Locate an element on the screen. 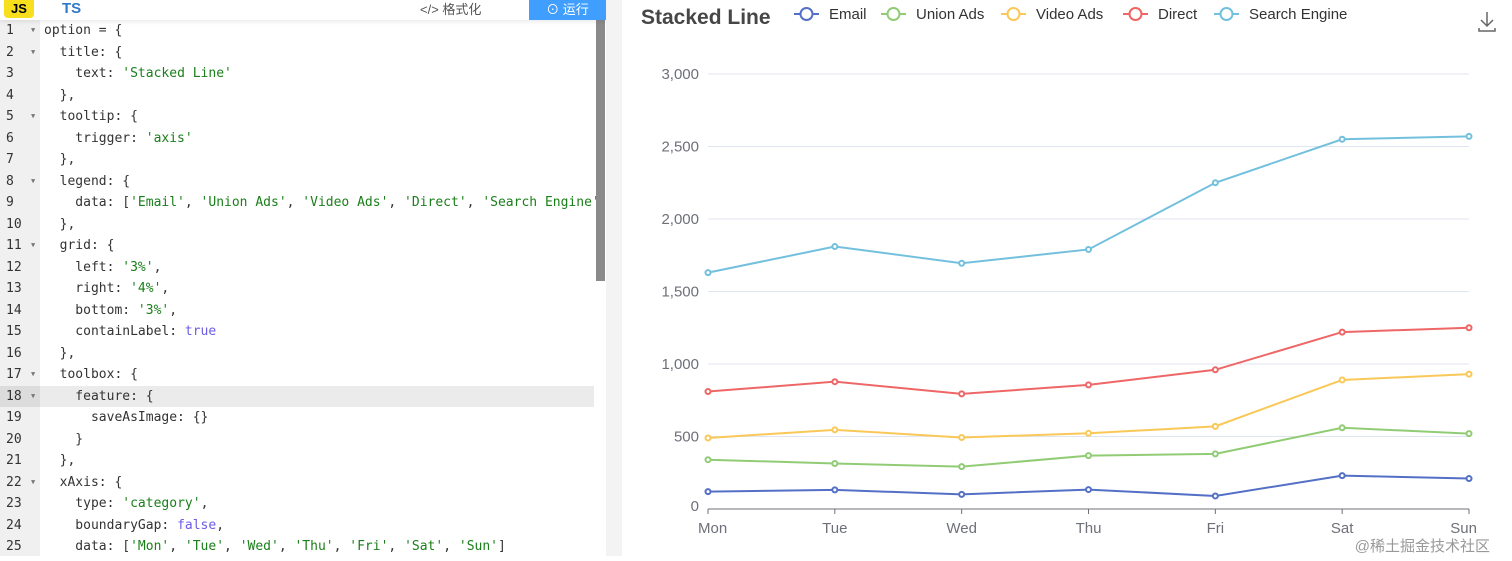 The height and width of the screenshot is (561, 1512). code-line: 10 }, is located at coordinates (297, 224).